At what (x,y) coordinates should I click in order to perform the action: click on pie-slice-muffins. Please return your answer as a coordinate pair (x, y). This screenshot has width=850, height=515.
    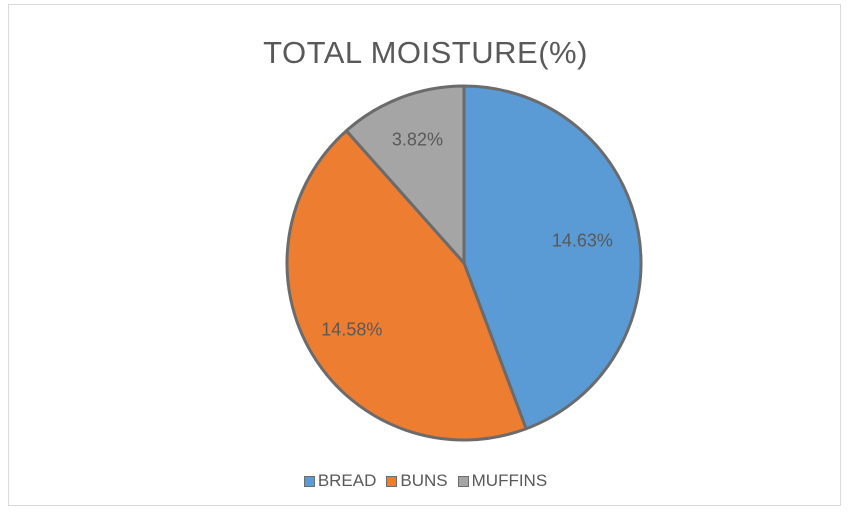
    Looking at the image, I should click on (405, 174).